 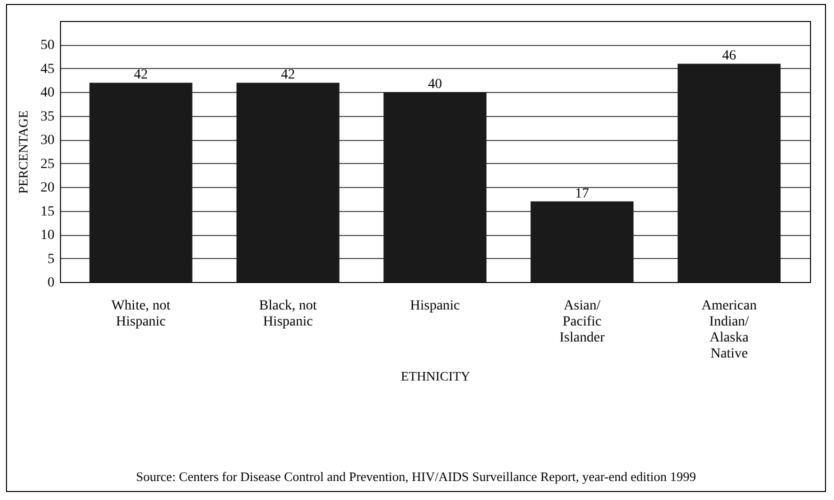 I want to click on x-tick-label: American Indian/ Alaska Native, so click(x=729, y=330).